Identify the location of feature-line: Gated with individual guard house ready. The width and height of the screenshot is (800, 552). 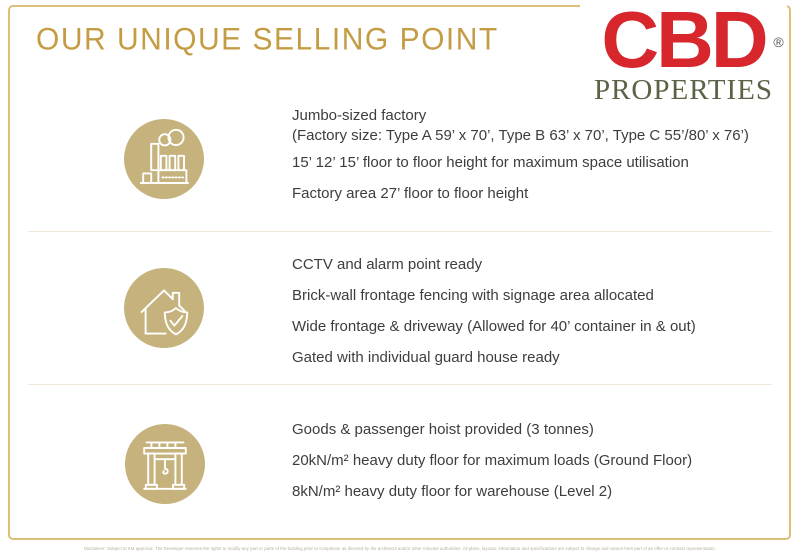
(426, 357).